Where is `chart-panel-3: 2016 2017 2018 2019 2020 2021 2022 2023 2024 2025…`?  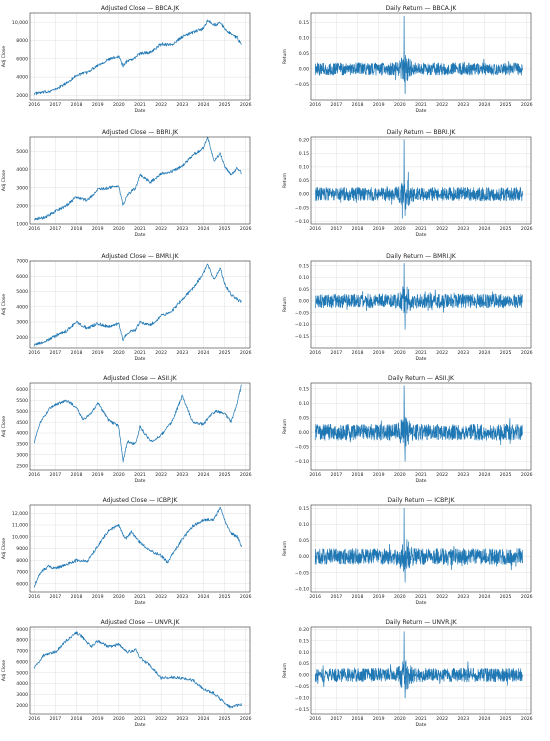 chart-panel-3: 2016 2017 2018 2019 2020 2021 2022 2023 2024 2025… is located at coordinates (407, 183).